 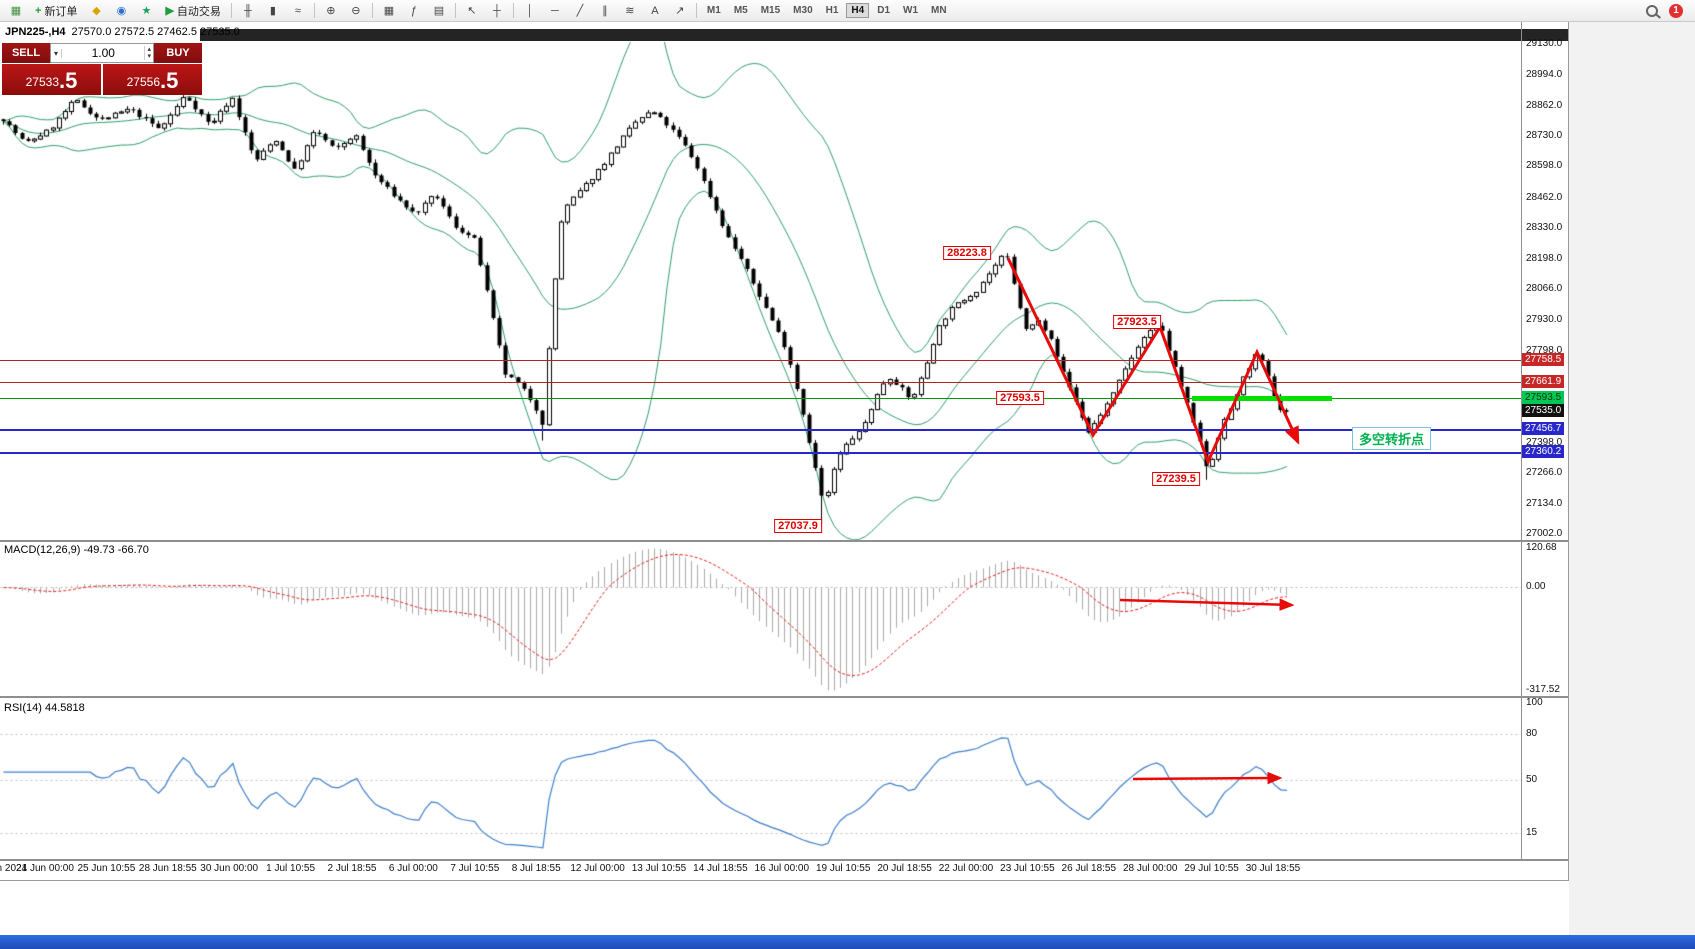 What do you see at coordinates (1534, 702) in the screenshot?
I see `rsi-axis-label: 100` at bounding box center [1534, 702].